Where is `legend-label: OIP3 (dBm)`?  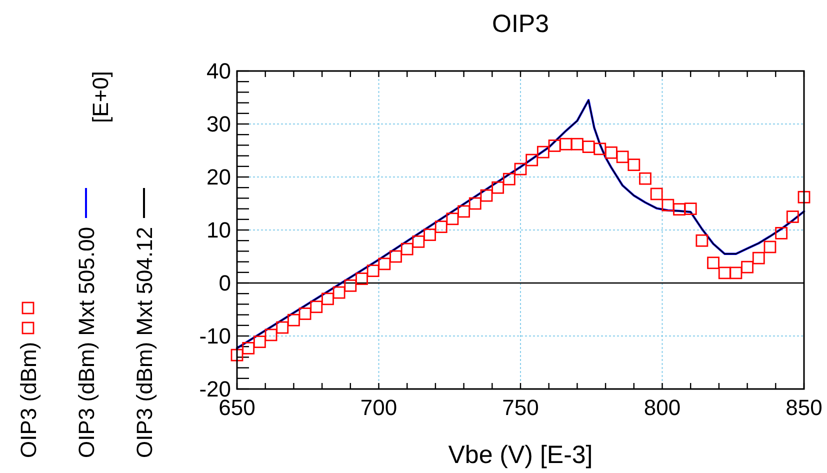
legend-label: OIP3 (dBm) is located at coordinates (28, 400).